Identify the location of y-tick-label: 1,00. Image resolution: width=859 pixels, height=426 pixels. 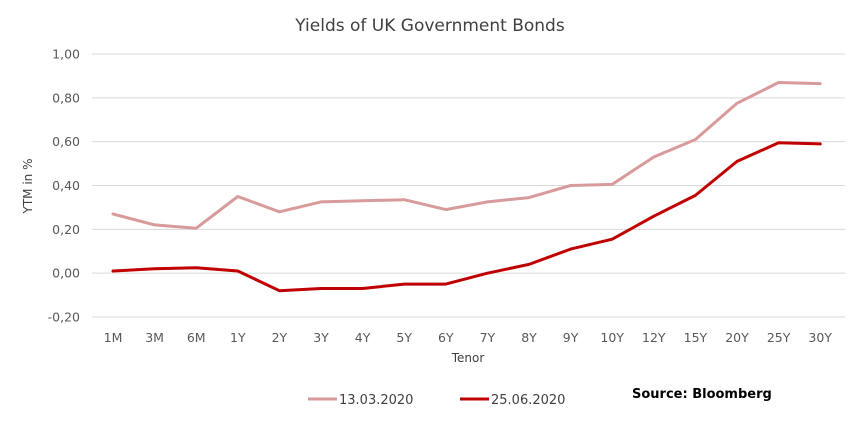
(66, 54).